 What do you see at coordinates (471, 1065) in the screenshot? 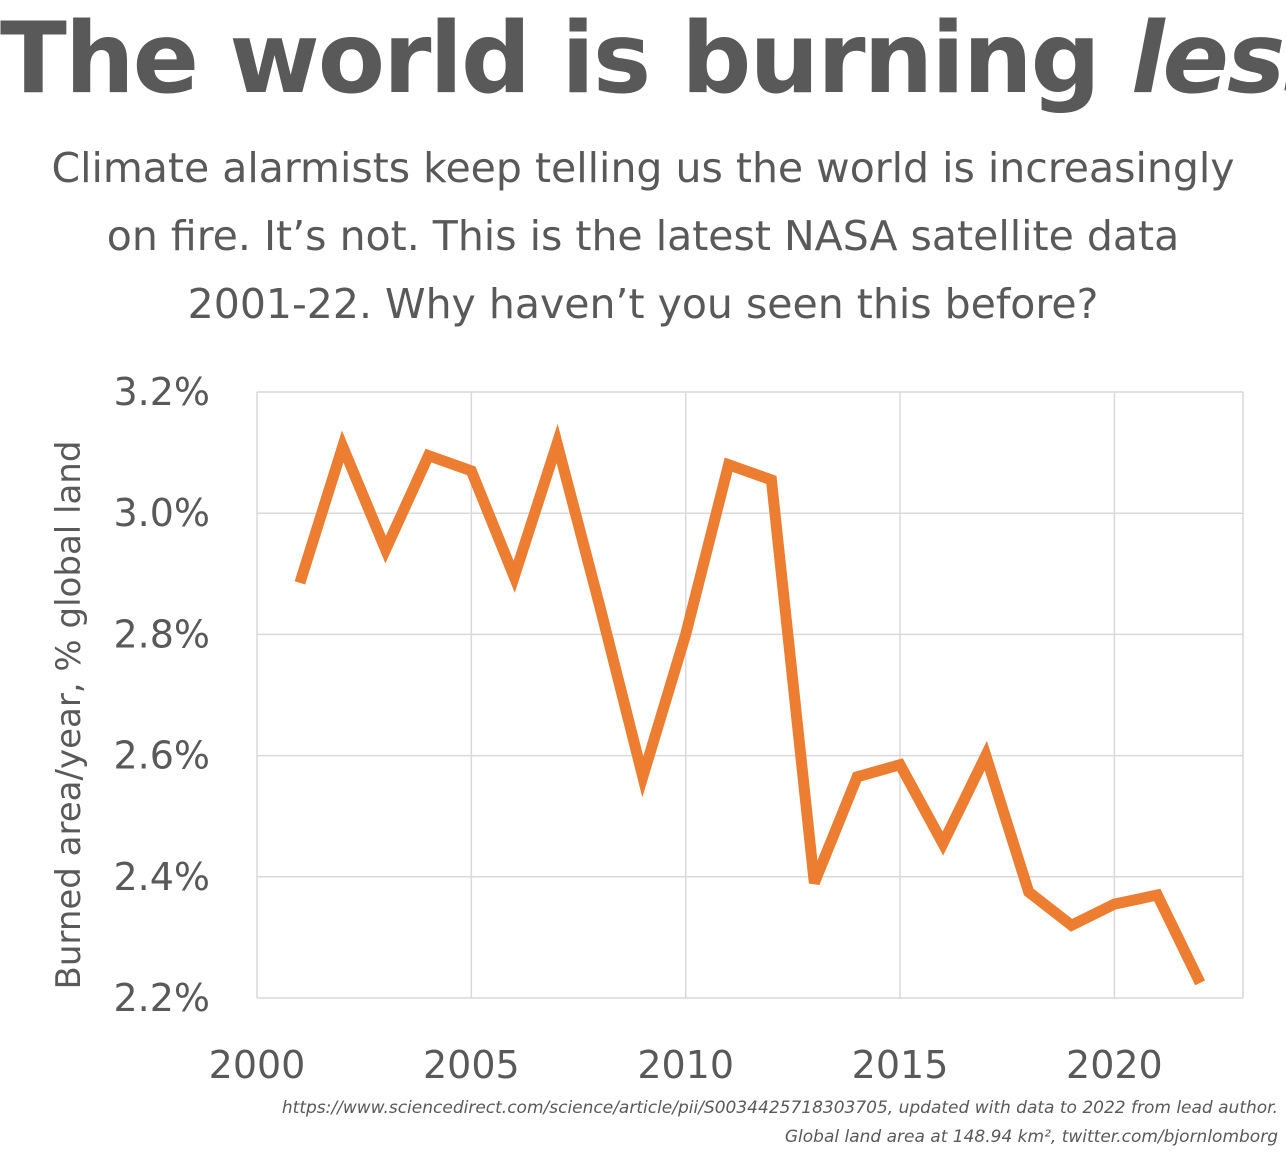
I see `x-tick-label: 2005` at bounding box center [471, 1065].